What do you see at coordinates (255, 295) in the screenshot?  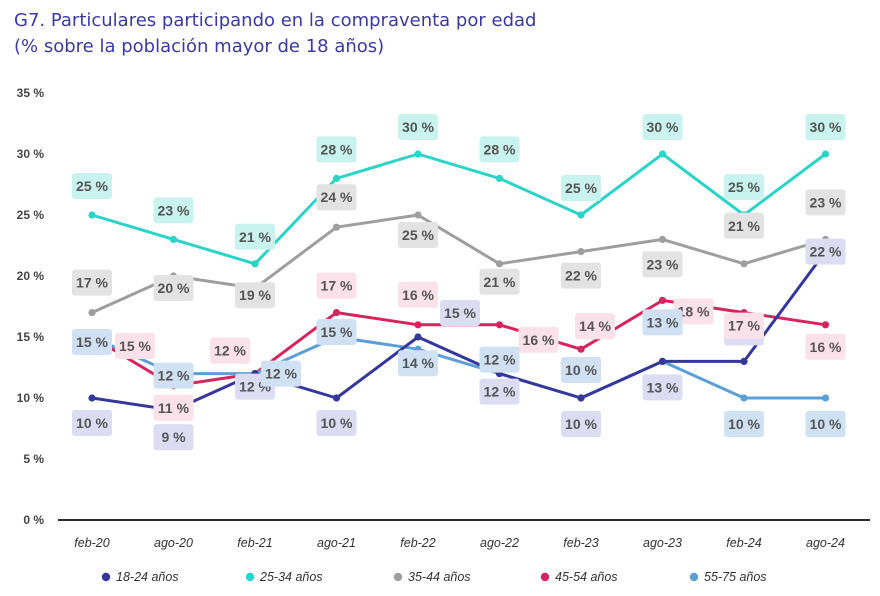 I see `data-label-text: 19 %` at bounding box center [255, 295].